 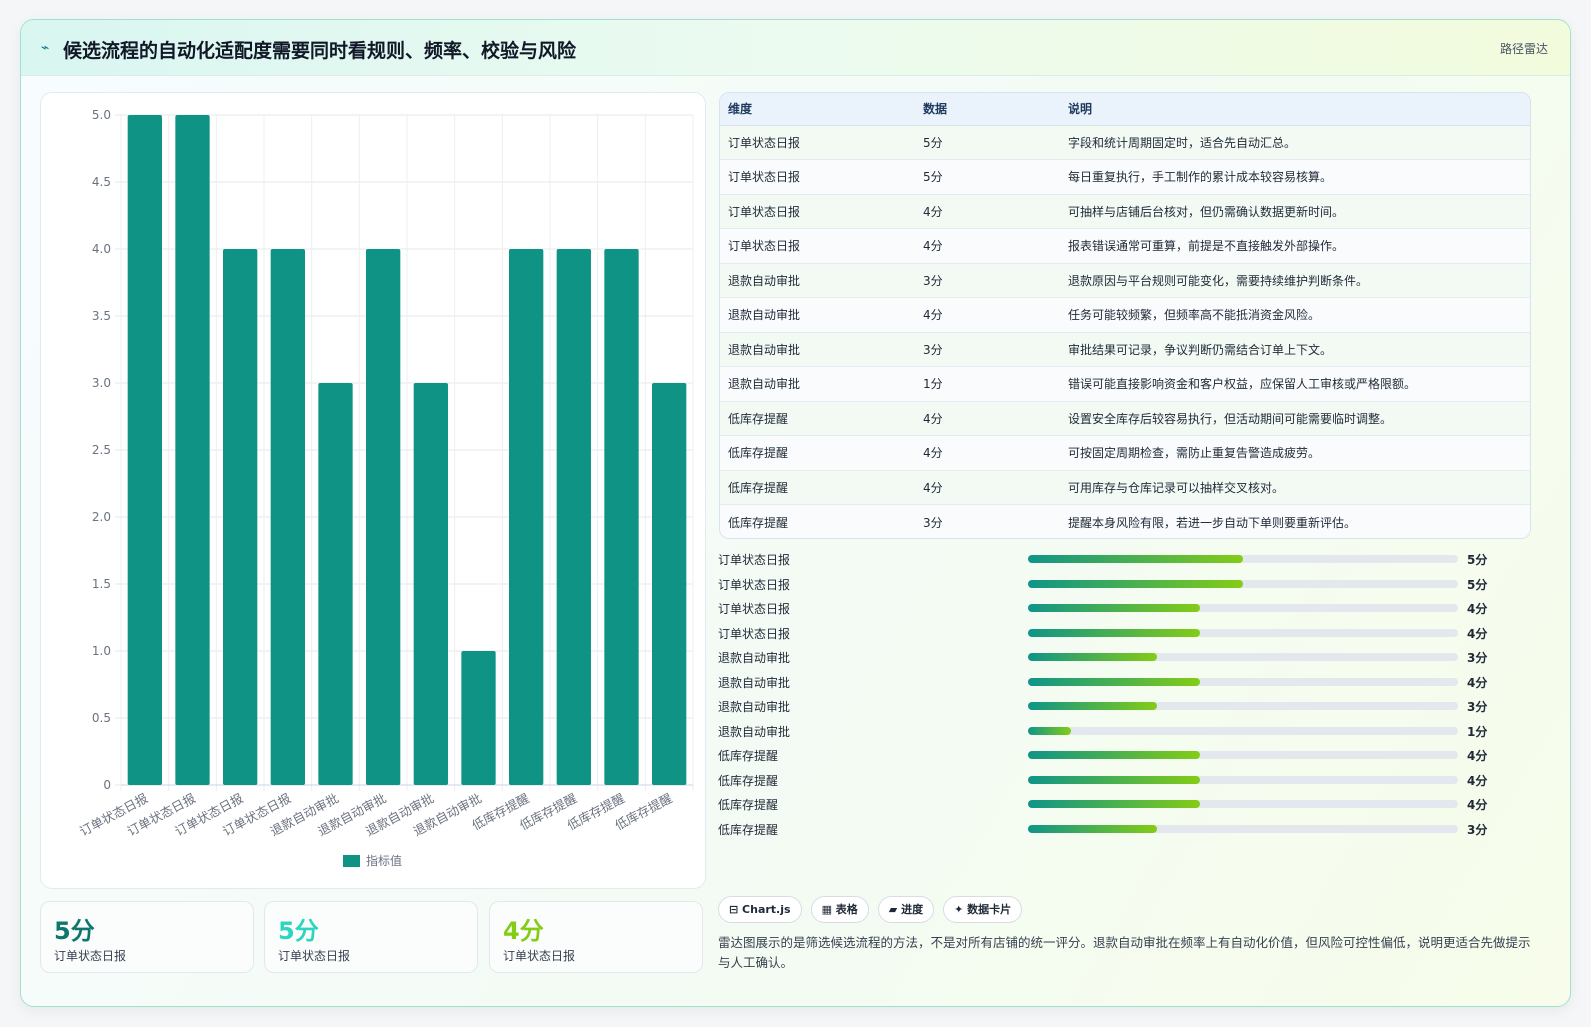 What do you see at coordinates (101, 182) in the screenshot?
I see `y-tick-label: 4.5` at bounding box center [101, 182].